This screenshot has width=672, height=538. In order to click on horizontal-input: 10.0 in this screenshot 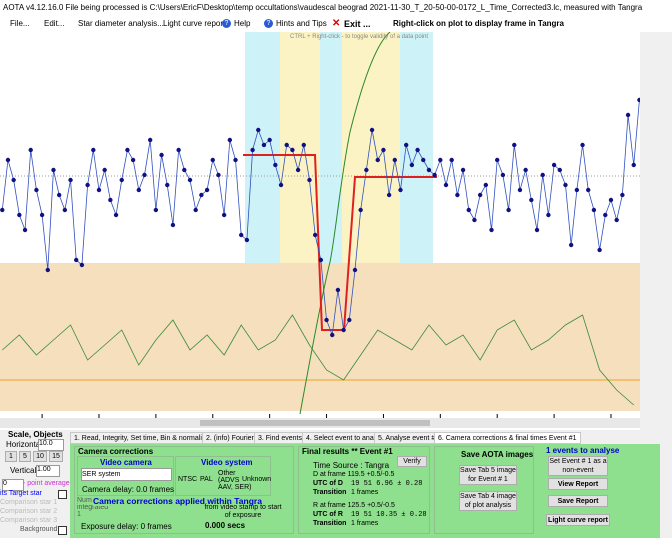, I will do `click(51, 445)`.